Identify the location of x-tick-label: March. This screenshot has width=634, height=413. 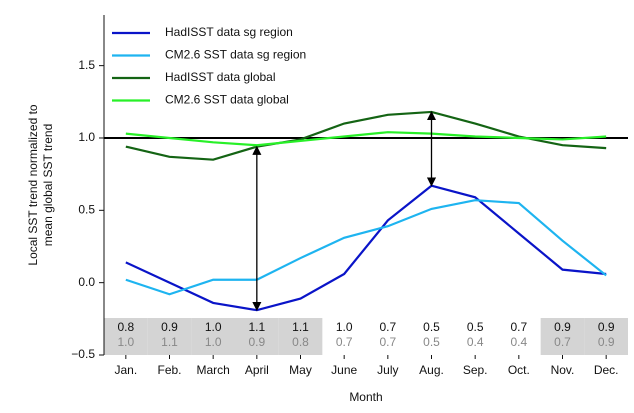
(212, 370).